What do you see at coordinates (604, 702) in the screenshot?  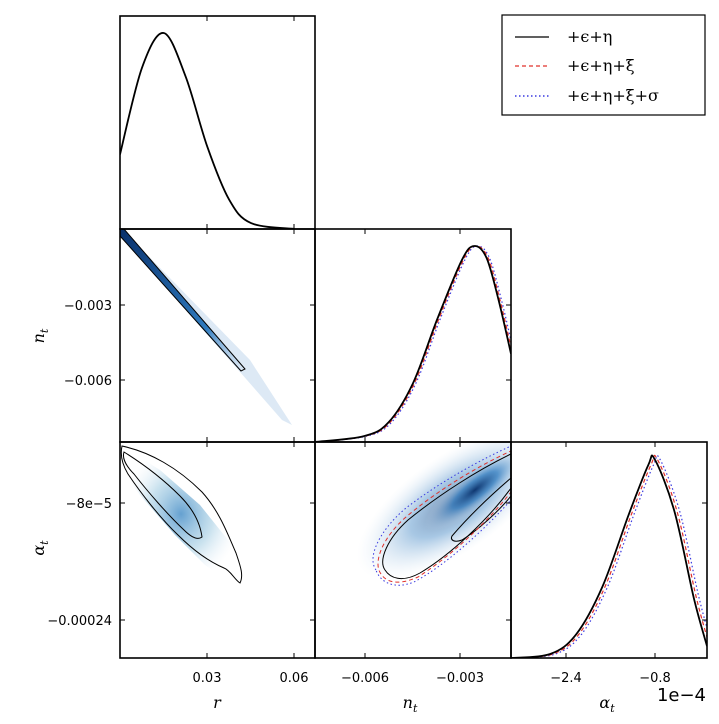 I see `xlabel-at-main: α` at bounding box center [604, 702].